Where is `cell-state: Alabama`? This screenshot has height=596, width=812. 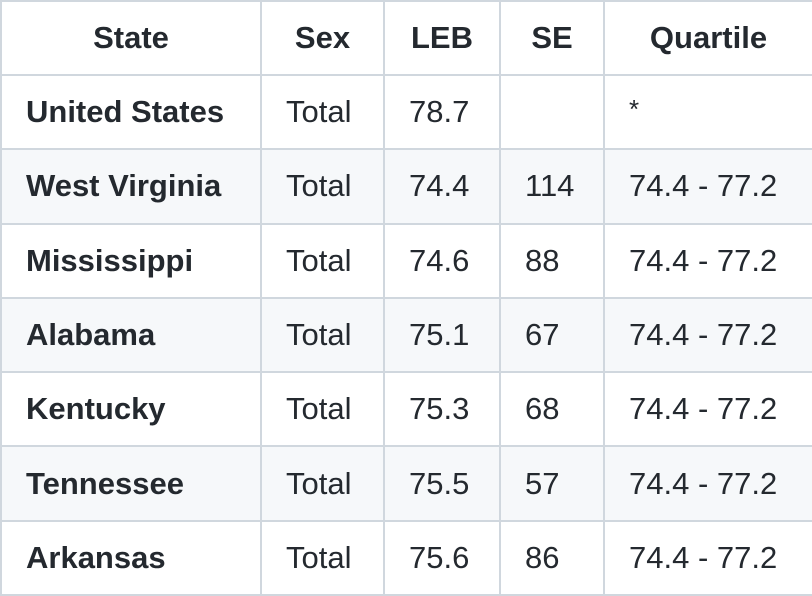 cell-state: Alabama is located at coordinates (131, 335).